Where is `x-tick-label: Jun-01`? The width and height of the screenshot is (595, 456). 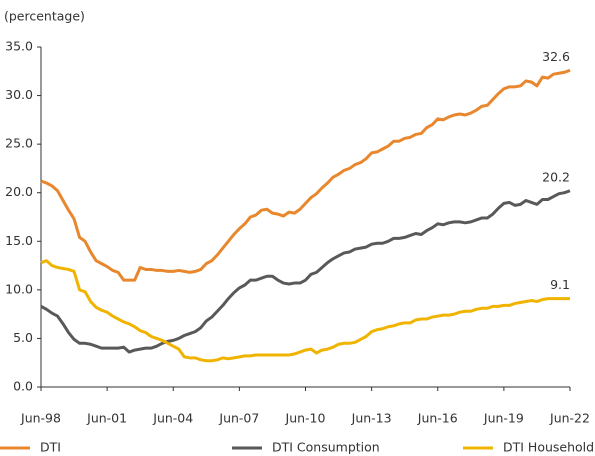
x-tick-label: Jun-01 is located at coordinates (106, 418).